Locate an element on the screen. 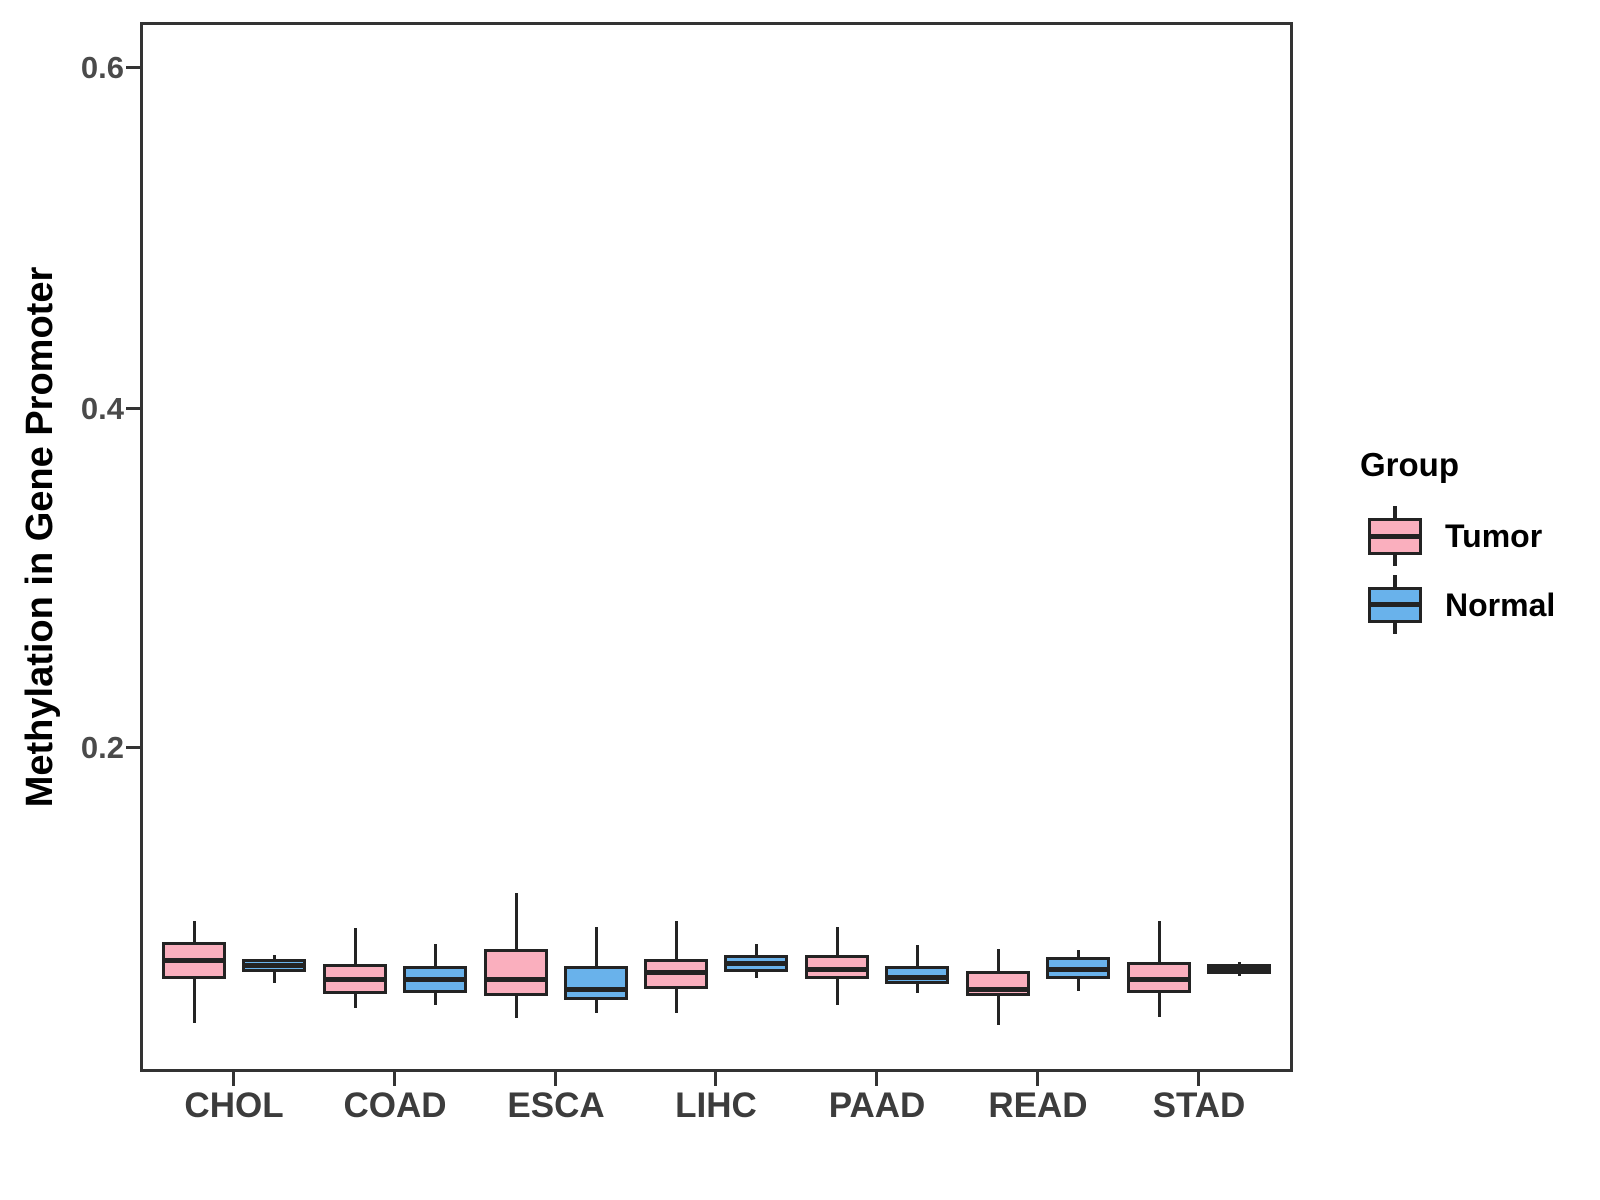 This screenshot has height=1200, width=1600. boxplot-box-esca-tumor is located at coordinates (516, 972).